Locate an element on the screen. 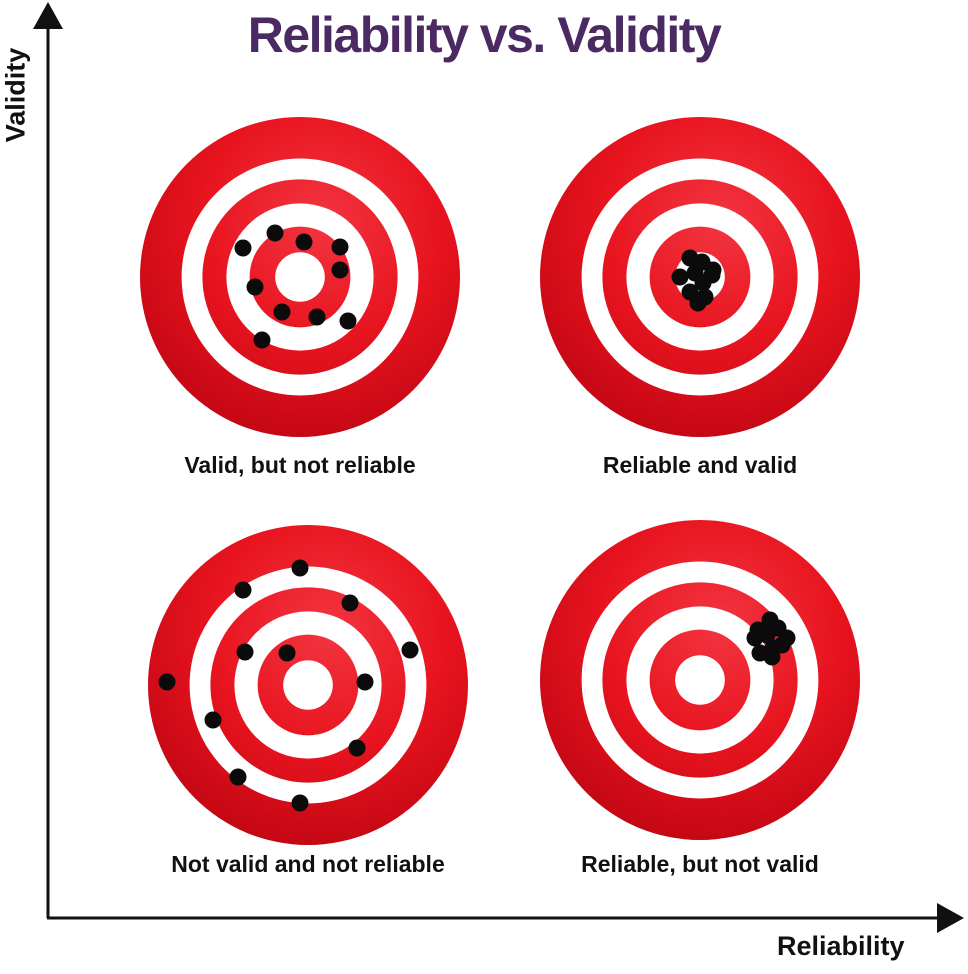 The image size is (968, 974). target-reliable-not-valid is located at coordinates (700, 680).